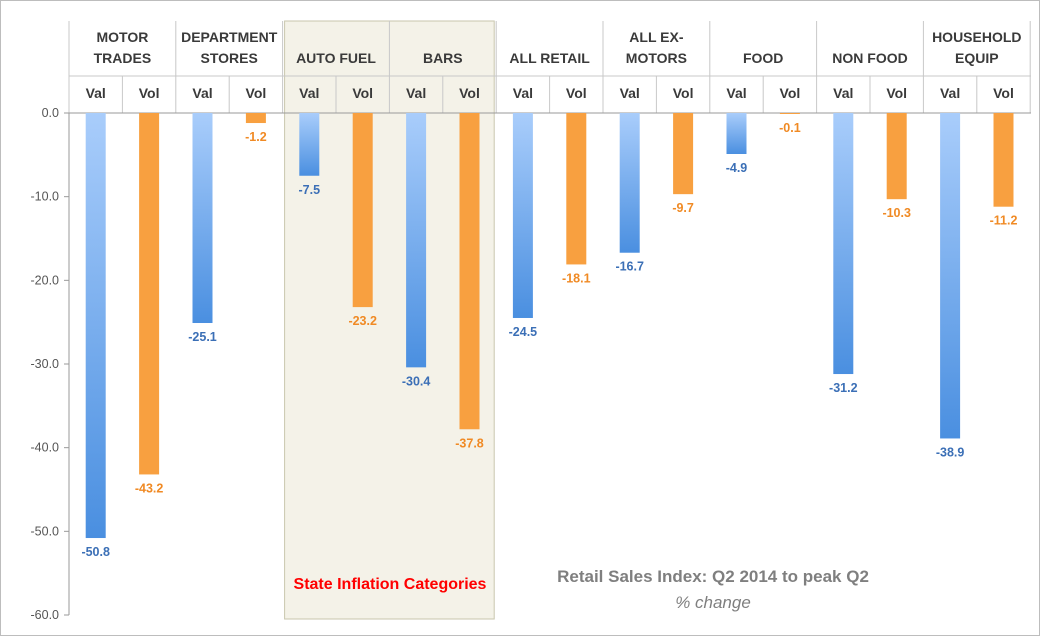  What do you see at coordinates (1004, 221) in the screenshot?
I see `vol-data-label: -11.2` at bounding box center [1004, 221].